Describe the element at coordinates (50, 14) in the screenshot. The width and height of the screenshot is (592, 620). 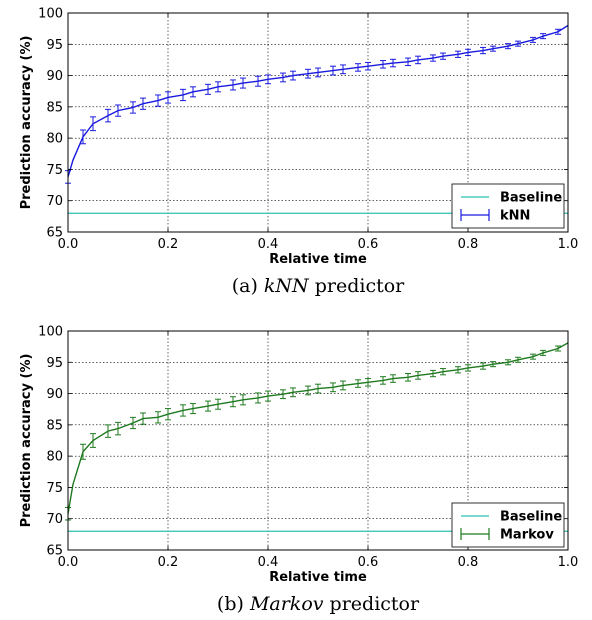
I see `y-tick-label: 100` at that location.